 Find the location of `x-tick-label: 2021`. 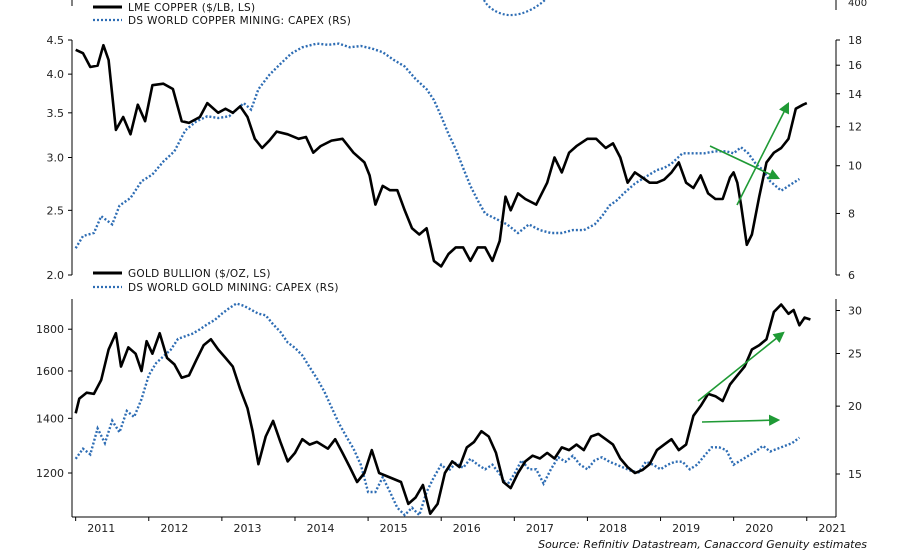

x-tick-label: 2021 is located at coordinates (832, 528).